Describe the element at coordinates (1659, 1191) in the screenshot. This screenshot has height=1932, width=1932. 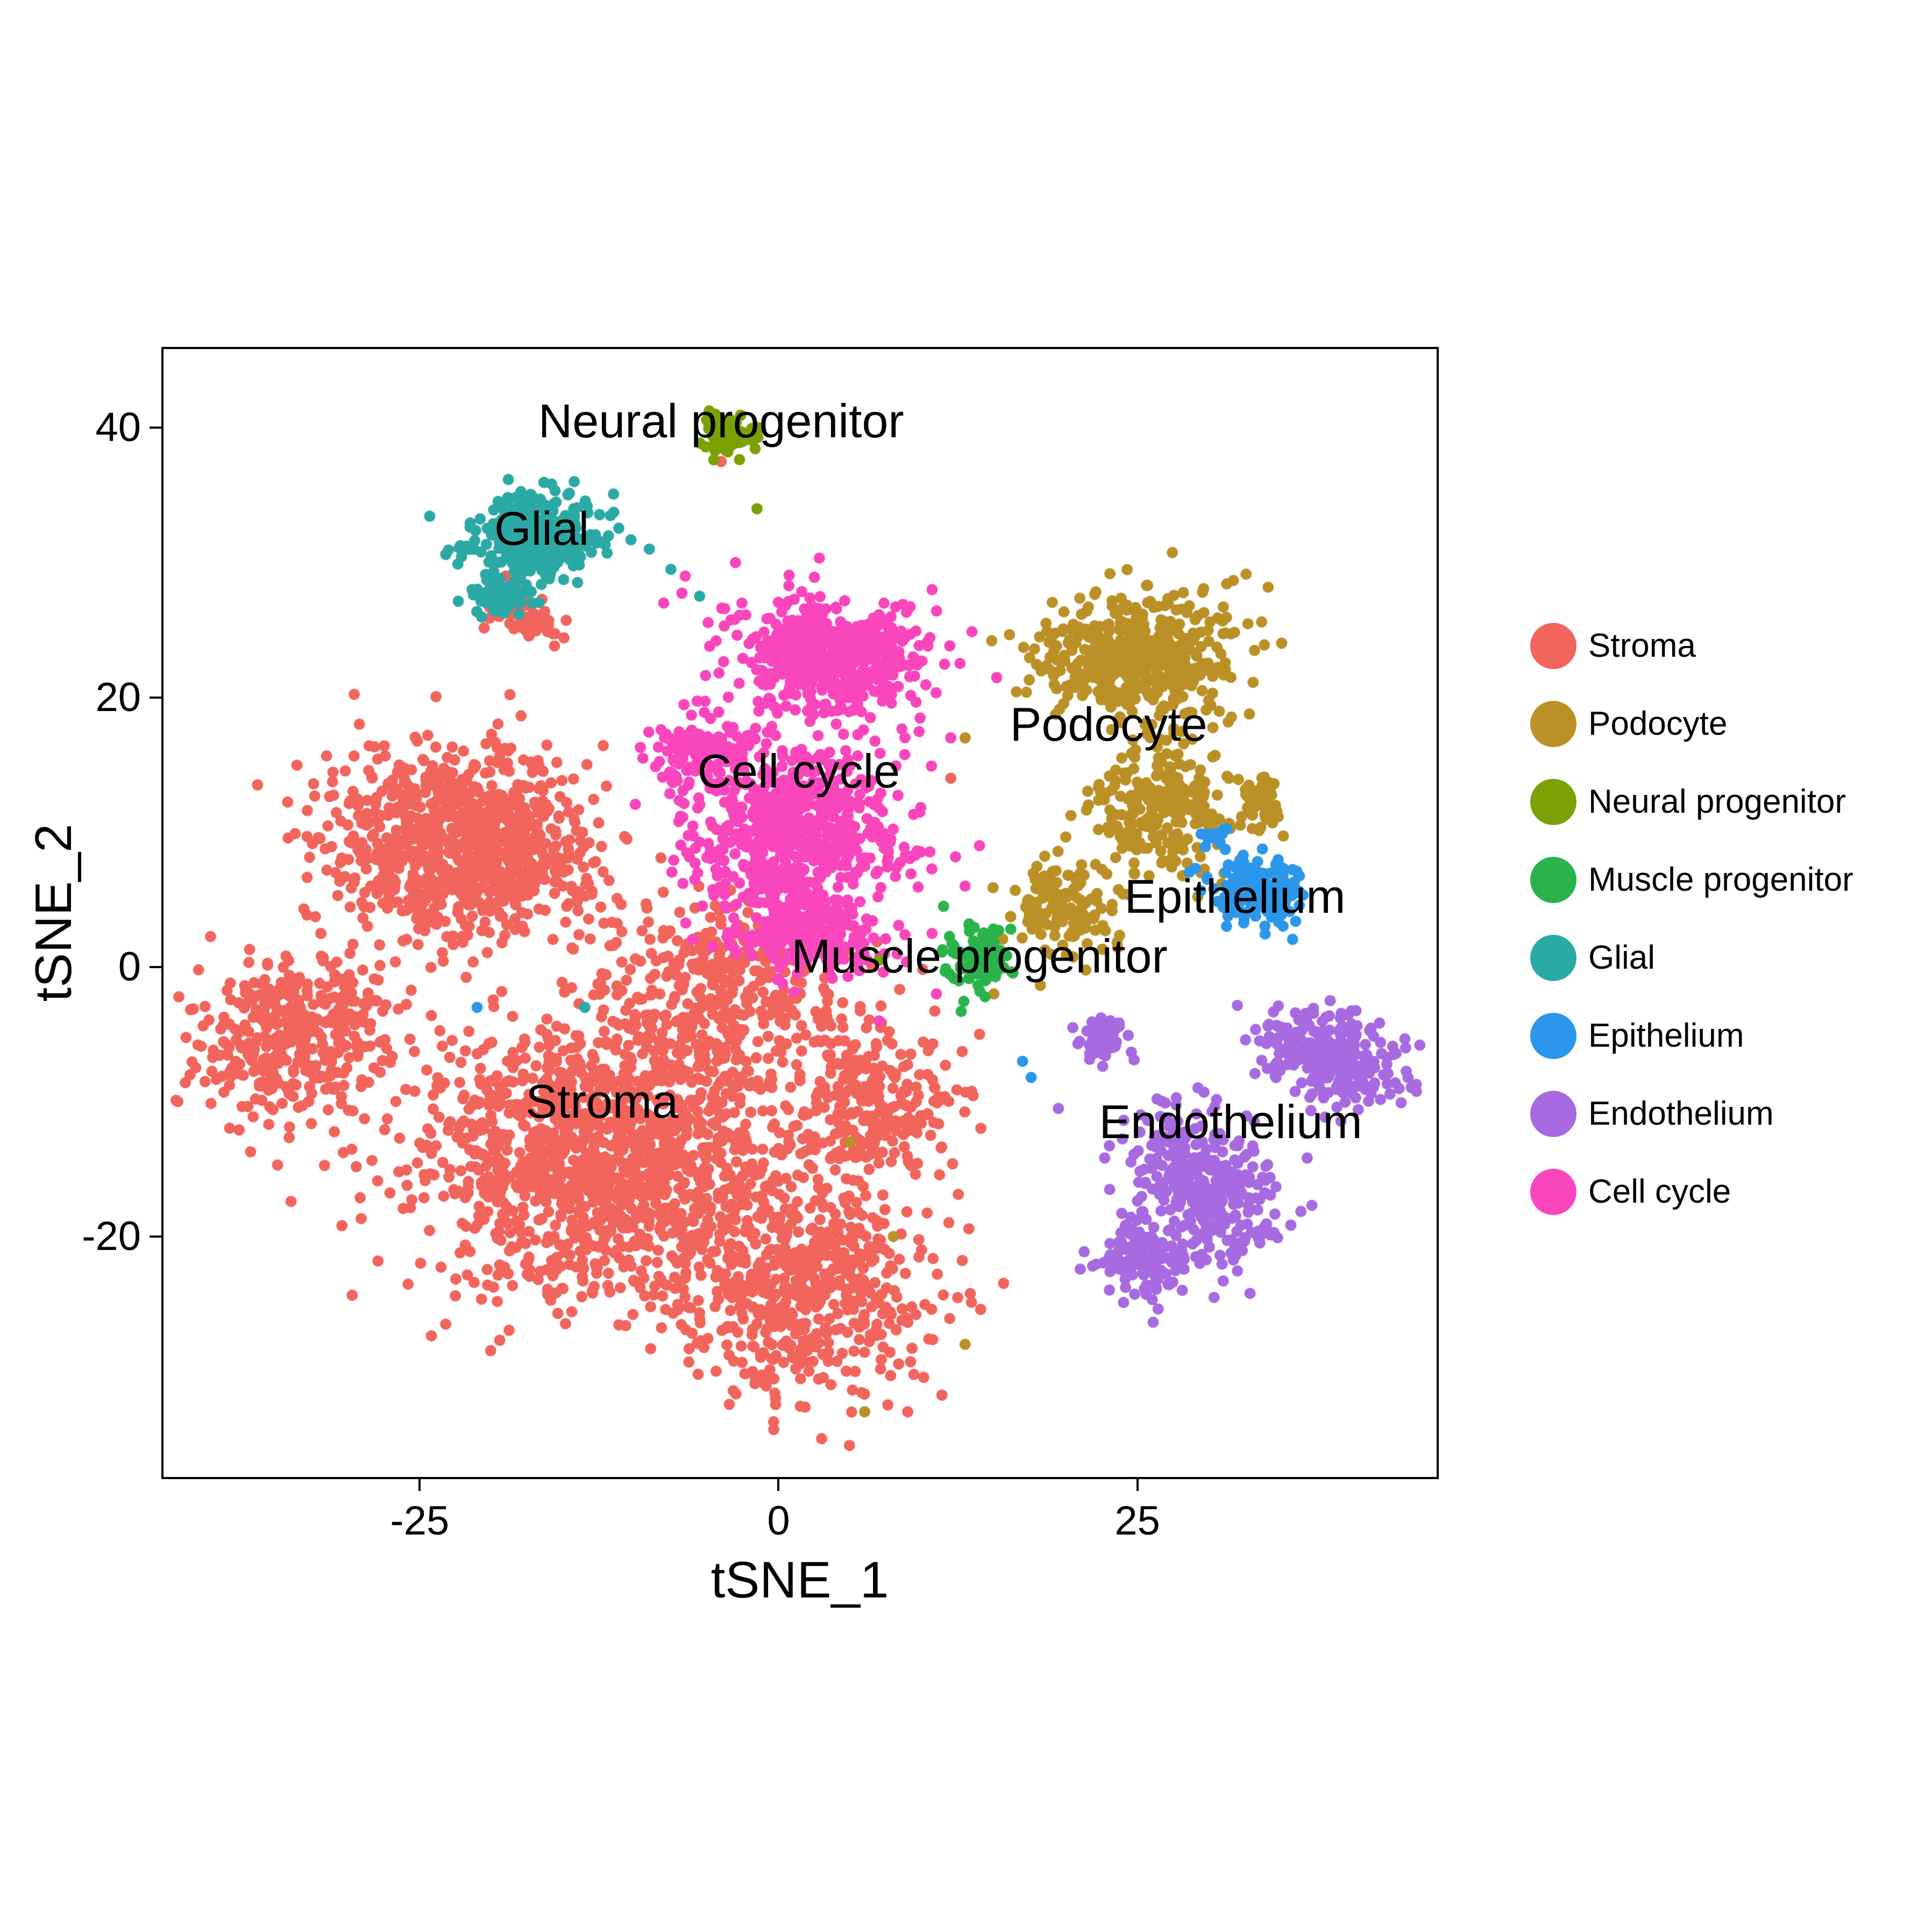
I see `legend-item-label: Cell cycle` at that location.